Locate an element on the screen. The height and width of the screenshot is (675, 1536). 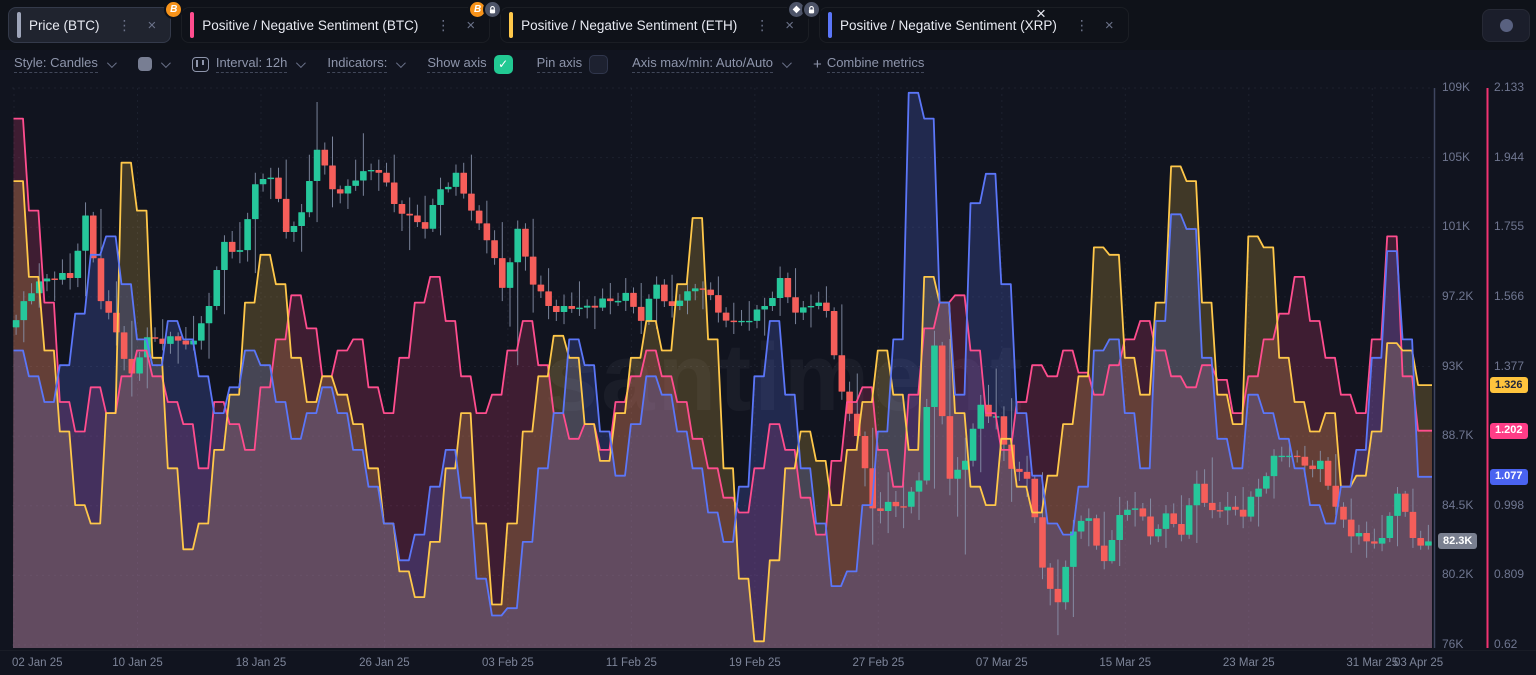
account-dot-icon is located at coordinates (1506, 25).